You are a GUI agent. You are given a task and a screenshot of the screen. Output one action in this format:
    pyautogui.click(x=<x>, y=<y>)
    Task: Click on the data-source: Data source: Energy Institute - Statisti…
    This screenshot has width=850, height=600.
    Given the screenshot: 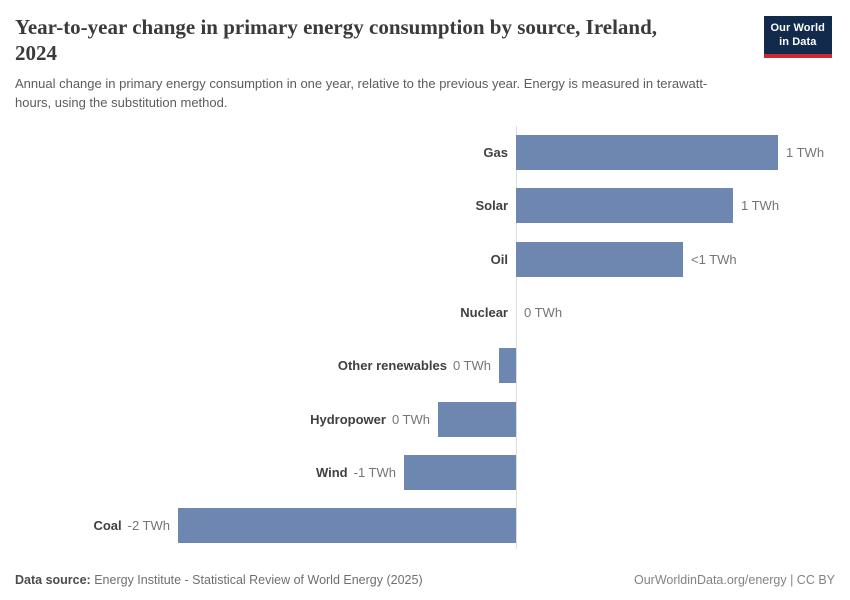 What is the action you would take?
    pyautogui.click(x=219, y=580)
    